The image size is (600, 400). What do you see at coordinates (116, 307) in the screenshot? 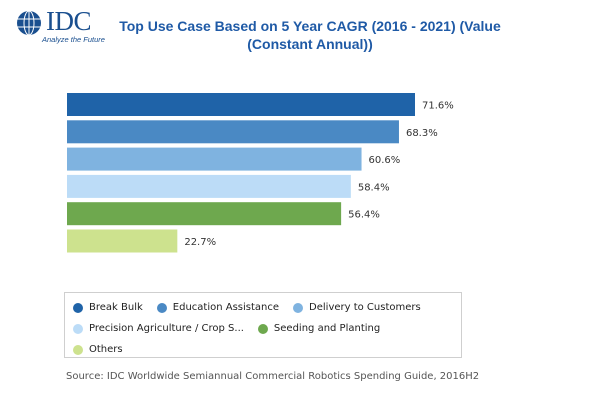
I see `legend-label: Break Bulk` at bounding box center [116, 307].